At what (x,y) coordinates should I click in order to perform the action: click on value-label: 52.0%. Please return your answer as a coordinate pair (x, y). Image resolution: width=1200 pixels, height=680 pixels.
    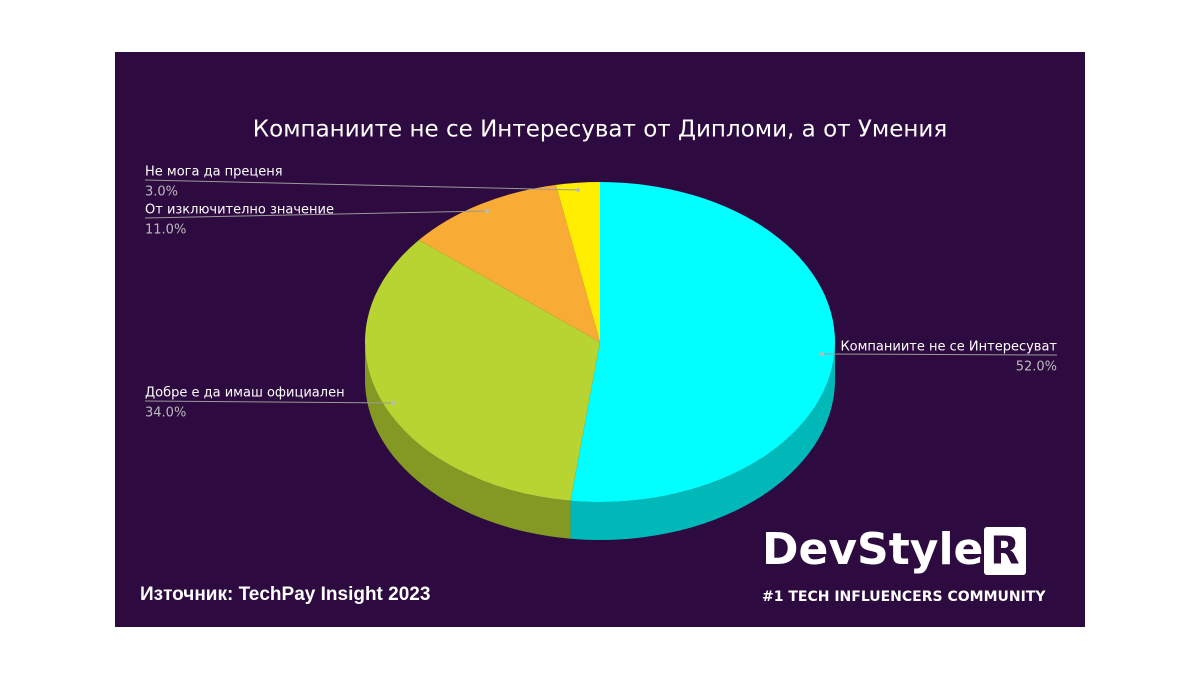
    Looking at the image, I should click on (1036, 367).